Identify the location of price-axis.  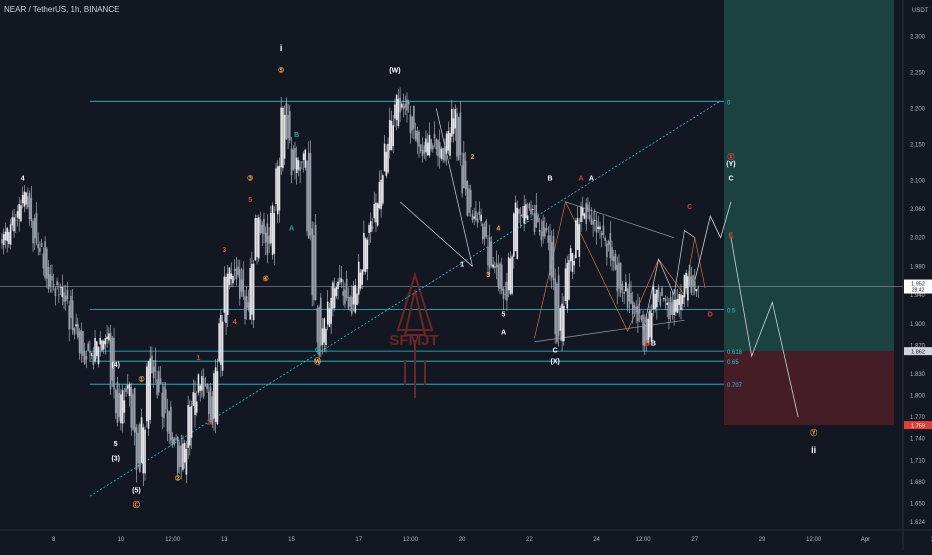
(917, 275).